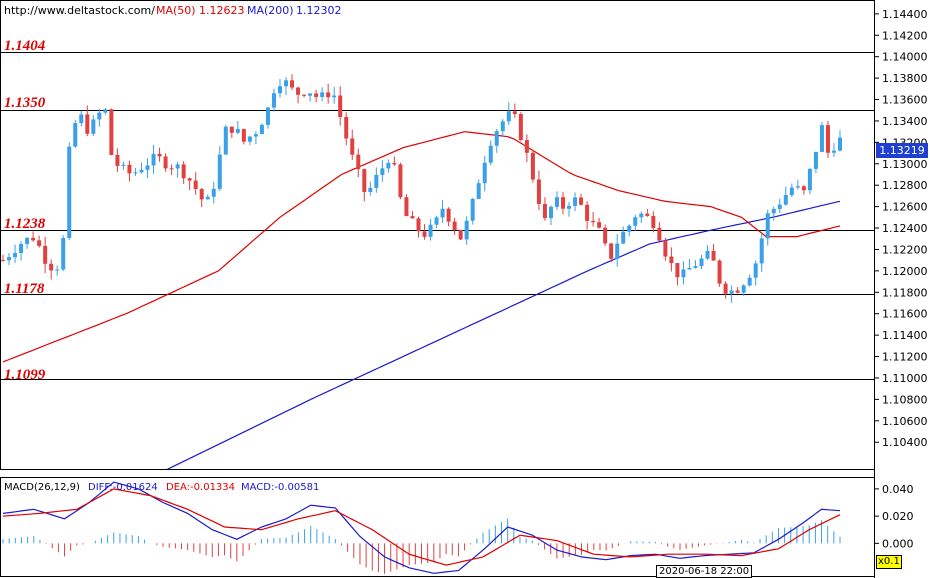 The height and width of the screenshot is (578, 930). Describe the element at coordinates (270, 10) in the screenshot. I see `ma200-label: MA(200)` at that location.